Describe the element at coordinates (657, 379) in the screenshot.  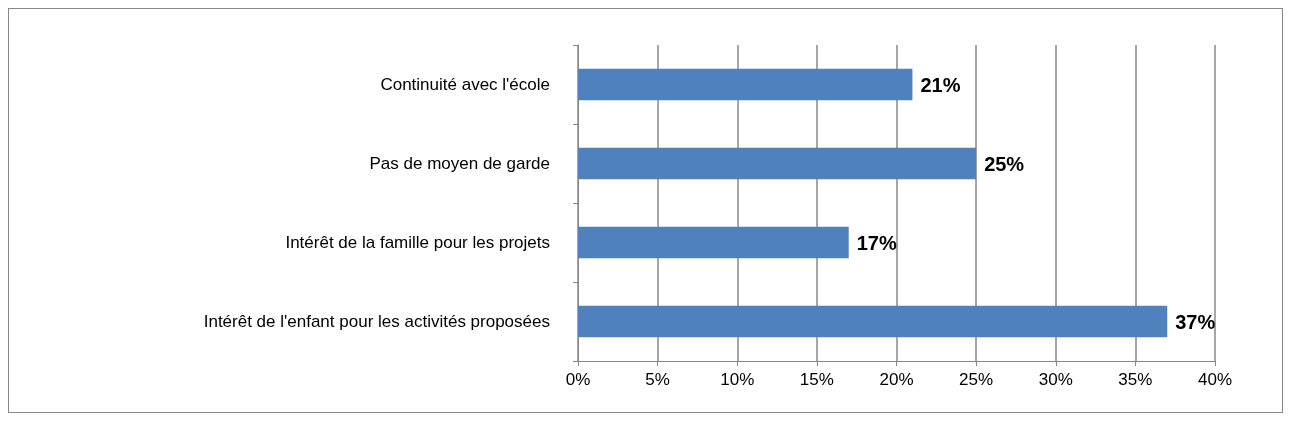
I see `x-tick-label: 5%` at that location.